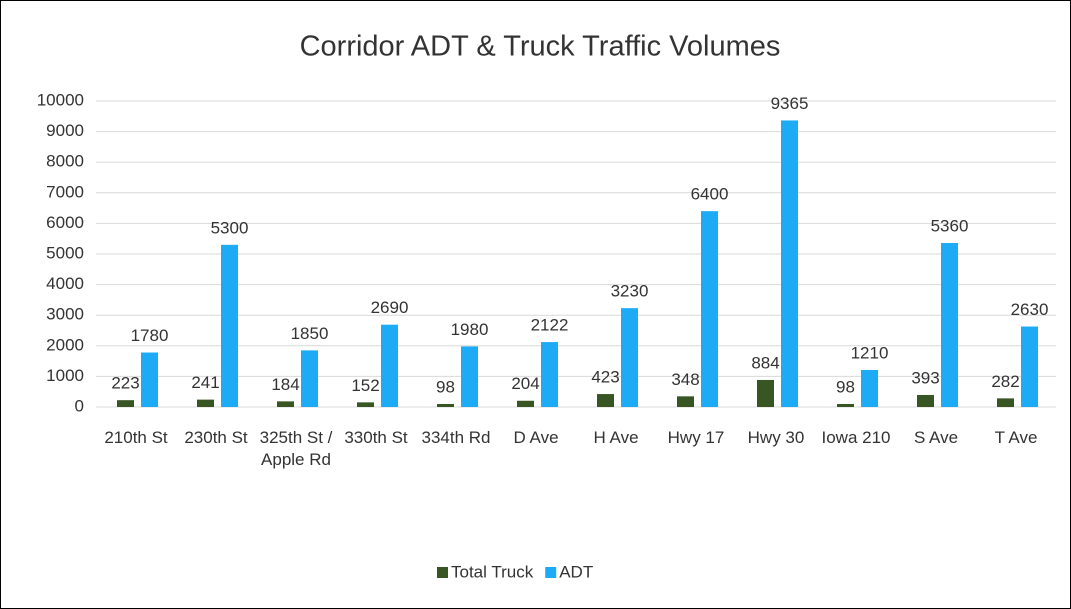  What do you see at coordinates (525, 383) in the screenshot?
I see `data-label: 204` at bounding box center [525, 383].